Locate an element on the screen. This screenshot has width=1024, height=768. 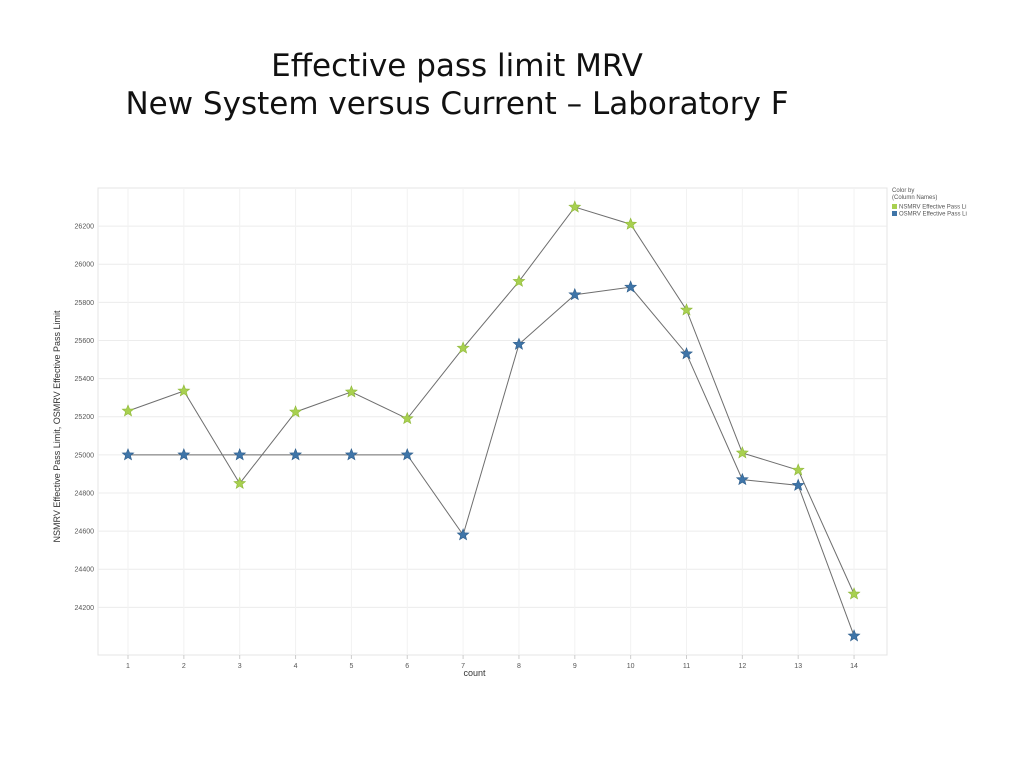
chart-title-line1: Effective pass limit MRV is located at coordinates (457, 66).